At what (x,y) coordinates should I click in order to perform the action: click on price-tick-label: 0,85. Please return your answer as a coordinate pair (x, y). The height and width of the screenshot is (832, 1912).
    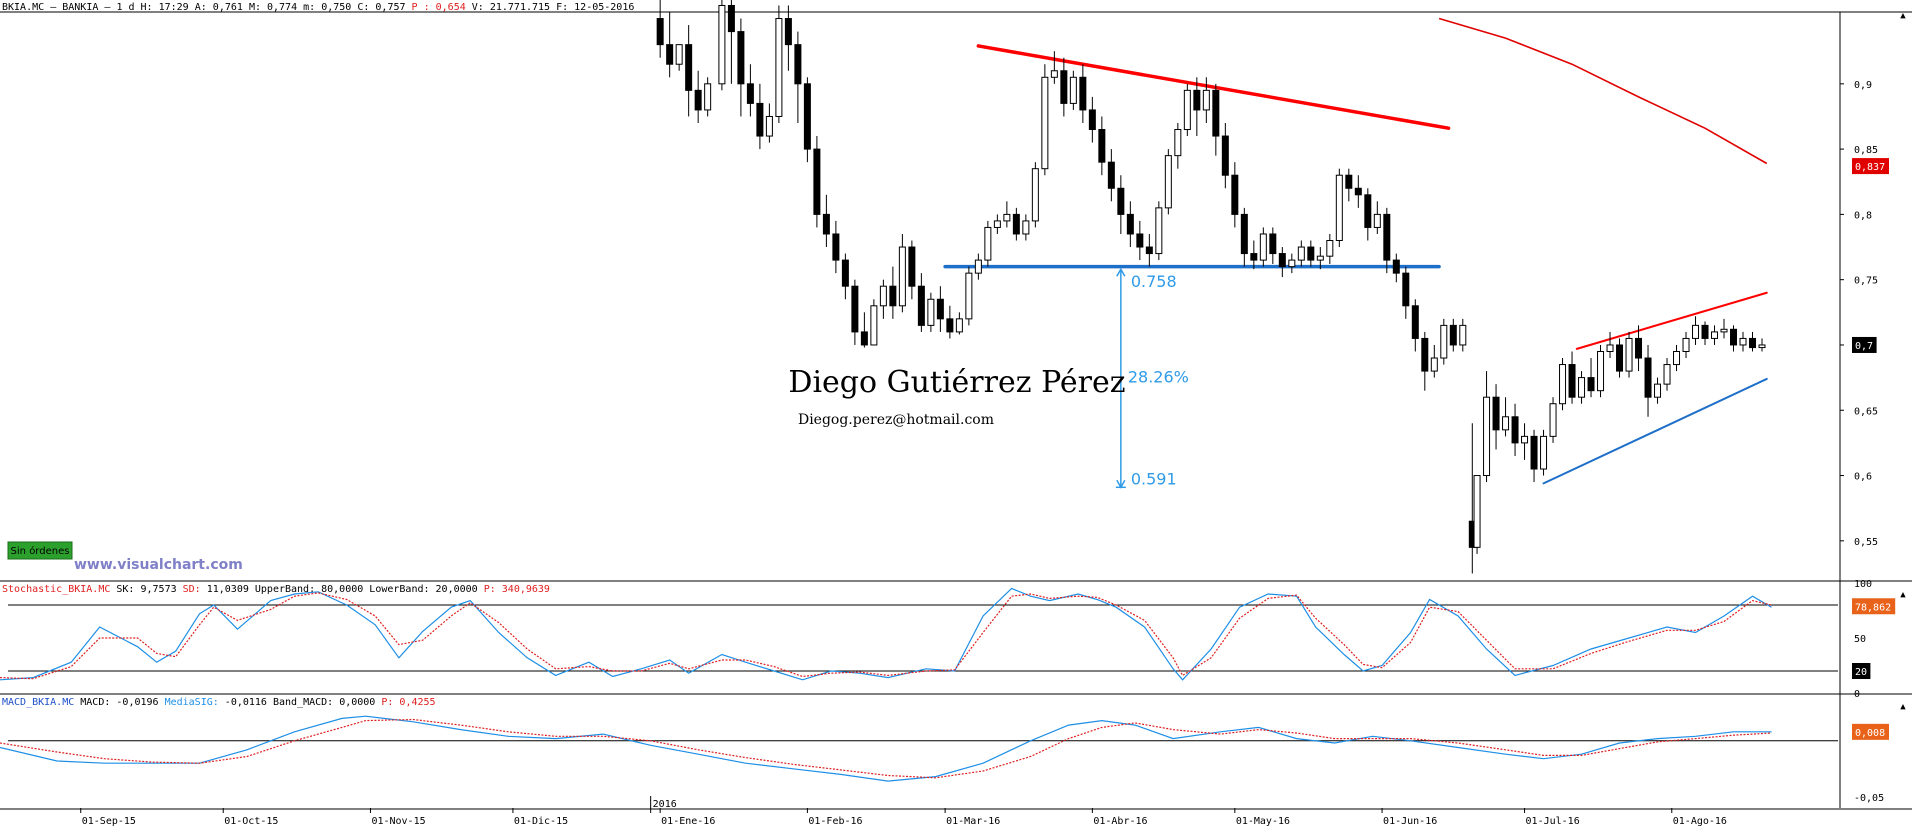
    Looking at the image, I should click on (1866, 150).